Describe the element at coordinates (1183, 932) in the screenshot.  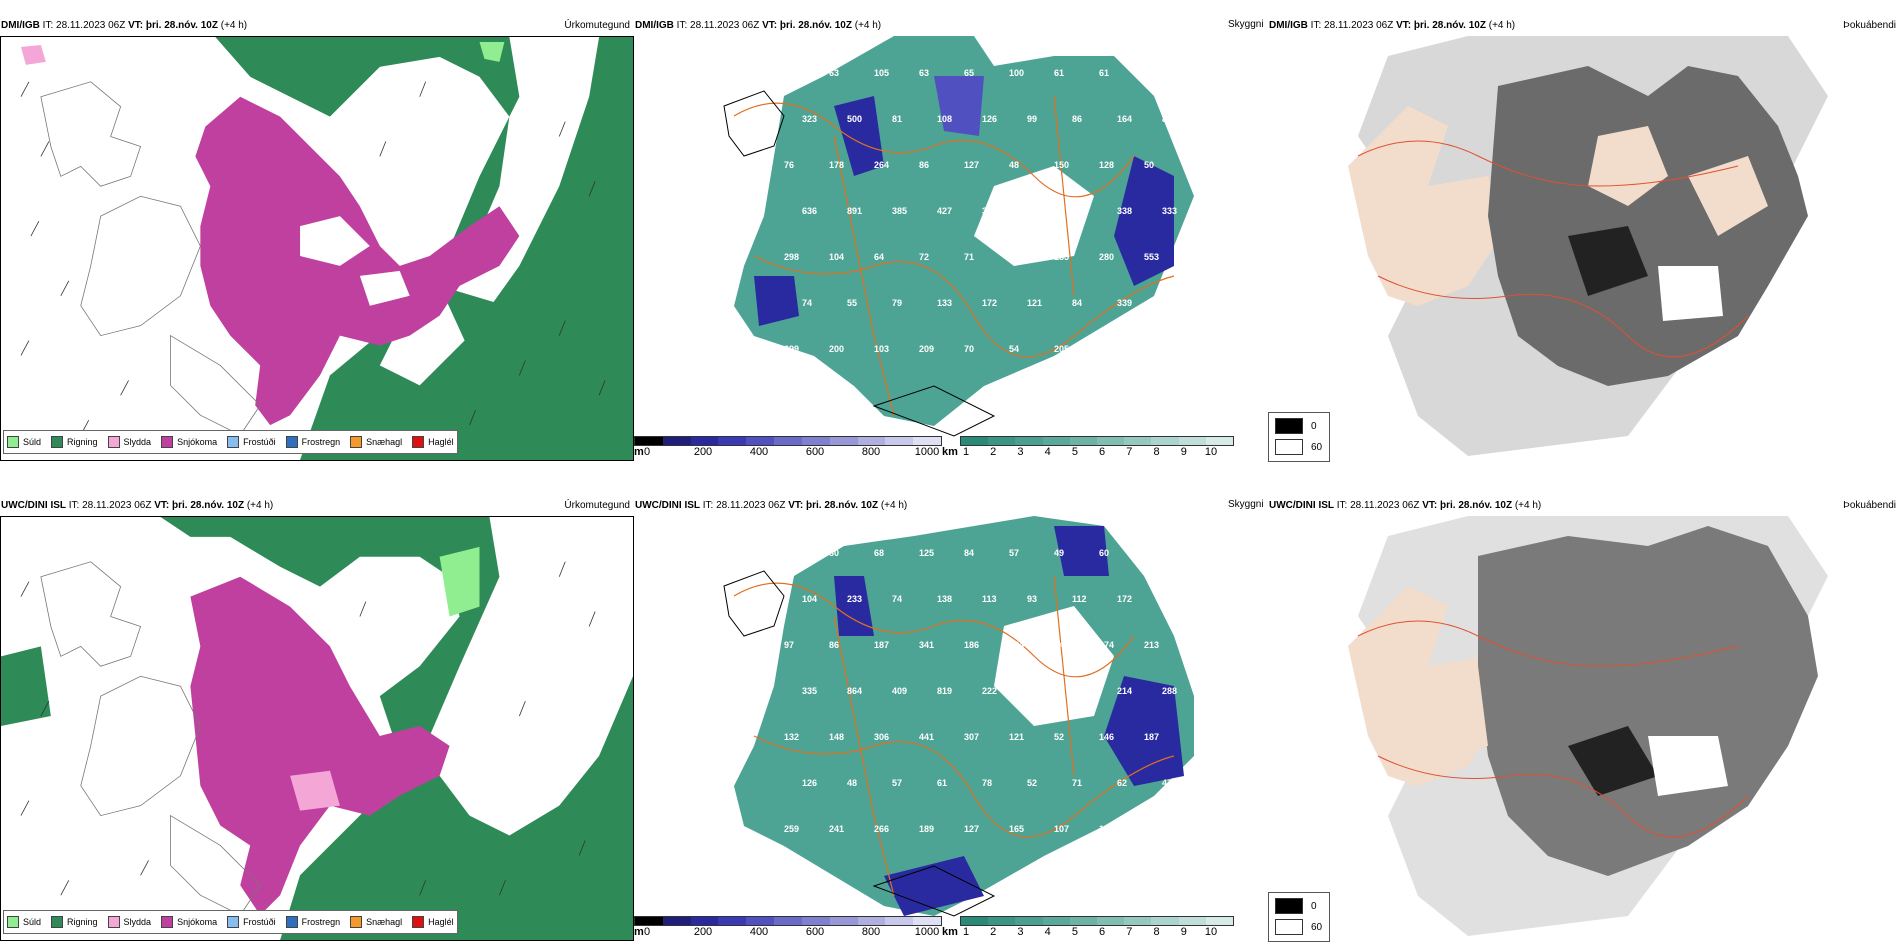
I see `tick-label: 9` at that location.